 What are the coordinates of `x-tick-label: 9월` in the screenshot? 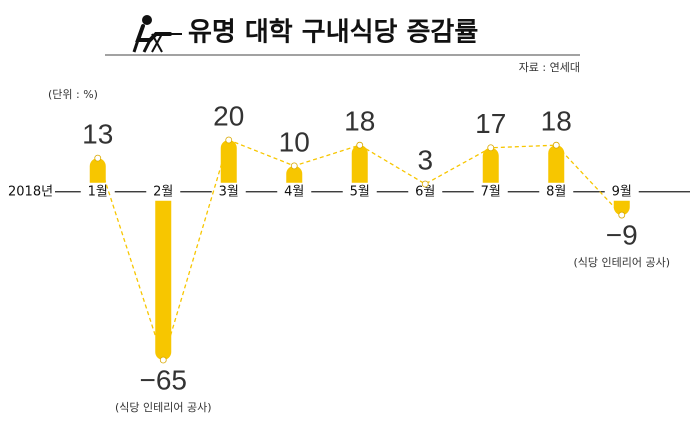 It's located at (622, 191).